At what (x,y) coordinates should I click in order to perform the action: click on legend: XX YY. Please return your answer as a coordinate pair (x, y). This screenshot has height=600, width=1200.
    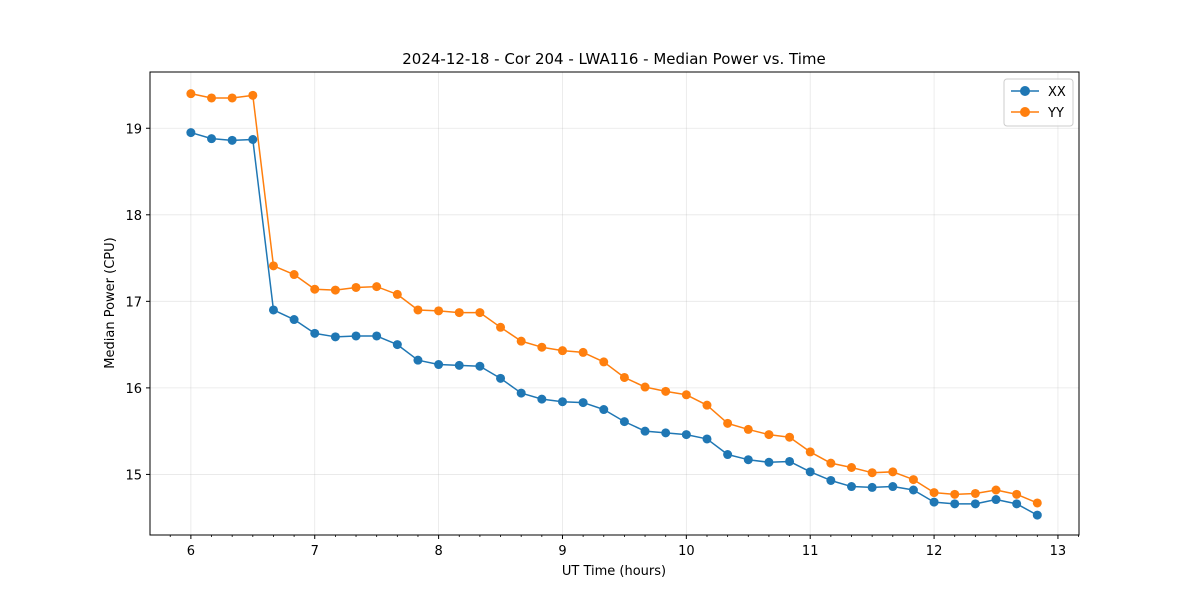
    Looking at the image, I should click on (1038, 102).